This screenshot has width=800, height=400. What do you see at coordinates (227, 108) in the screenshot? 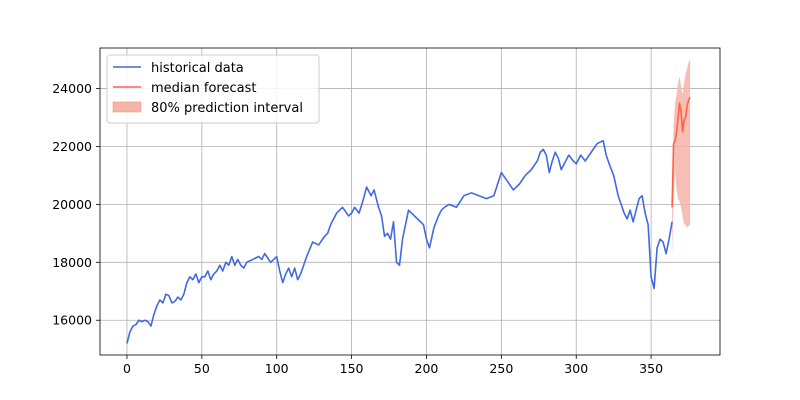
I see `legend-interval-label: 80% prediction interval` at bounding box center [227, 108].